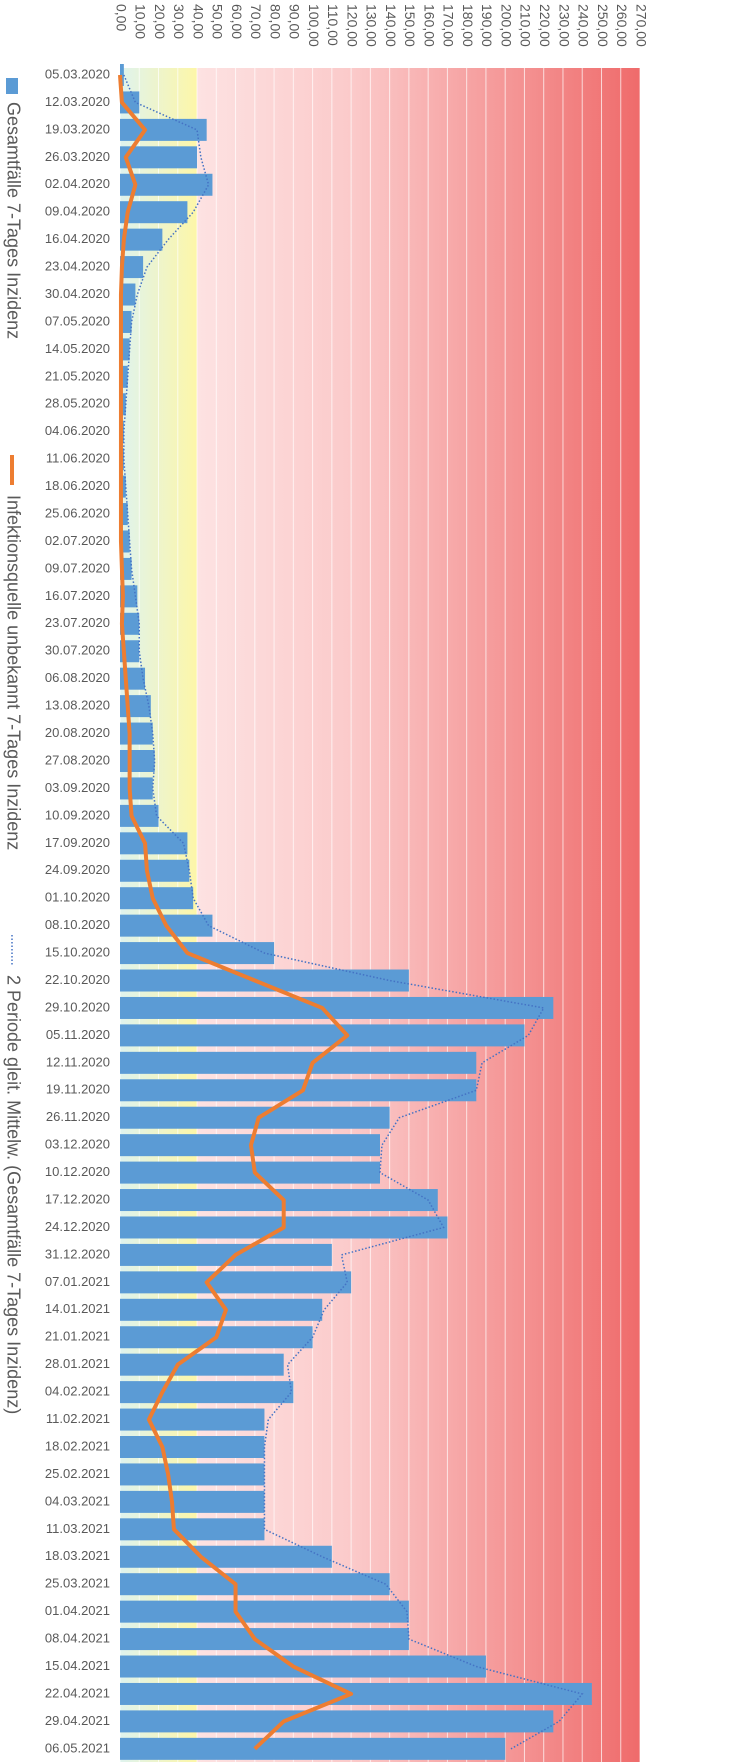  Describe the element at coordinates (77, 128) in the screenshot. I see `y-tick-label: 19.03.2020` at that location.